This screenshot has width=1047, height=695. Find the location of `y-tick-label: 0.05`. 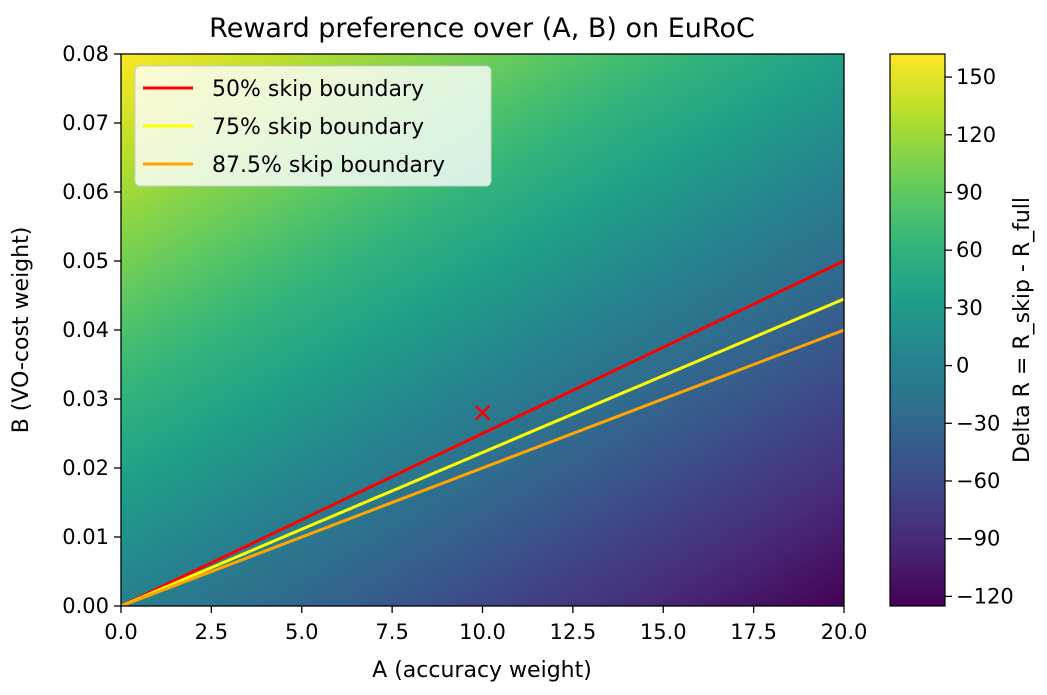

y-tick-label: 0.05 is located at coordinates (85, 261).